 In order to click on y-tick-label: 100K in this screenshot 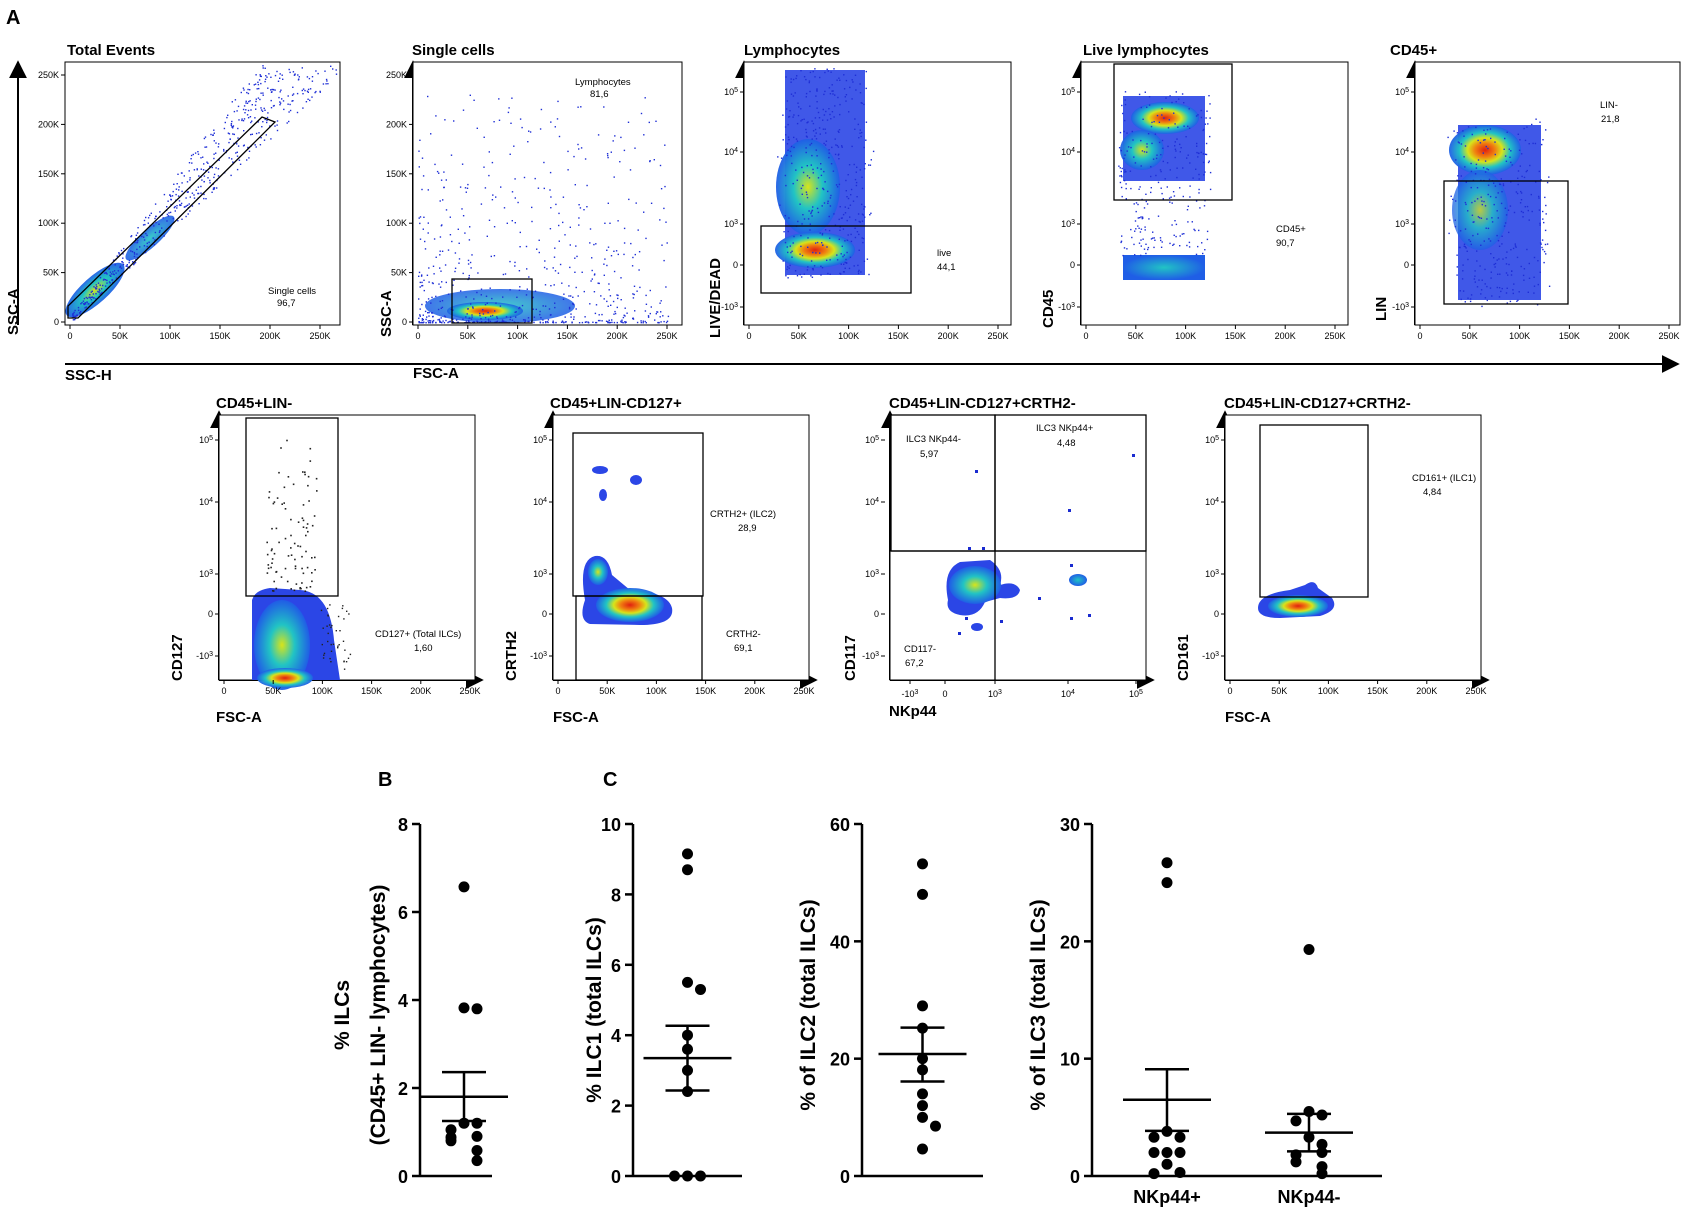, I will do `click(396, 223)`.